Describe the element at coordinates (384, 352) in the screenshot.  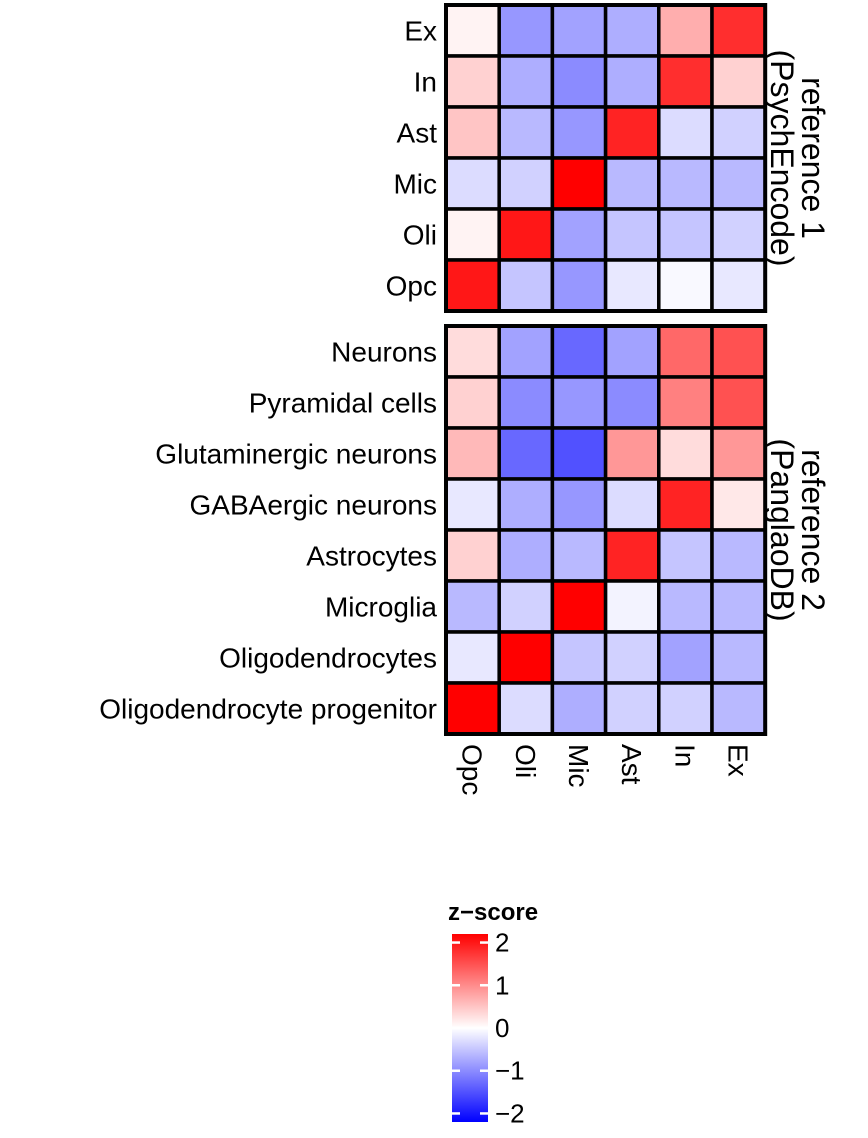
I see `row-label: Neurons` at that location.